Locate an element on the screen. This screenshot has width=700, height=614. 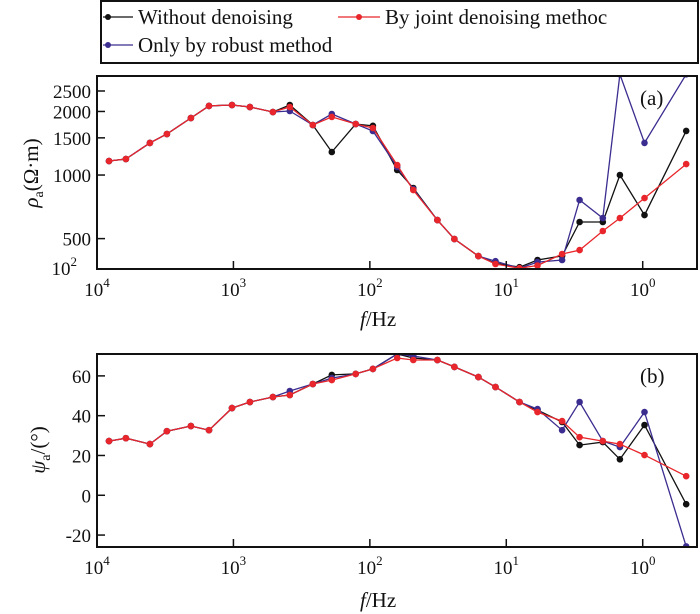
panel-a-x-axis: 10⁴ 10³ 10² 10¹ 10⁰ is located at coordinates (369, 281).